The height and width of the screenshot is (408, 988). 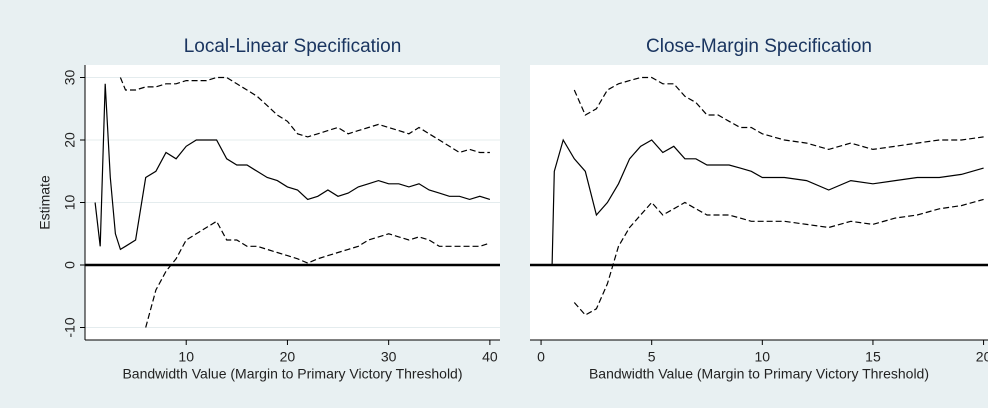 What do you see at coordinates (541, 357) in the screenshot?
I see `x-tick-label: 0` at bounding box center [541, 357].